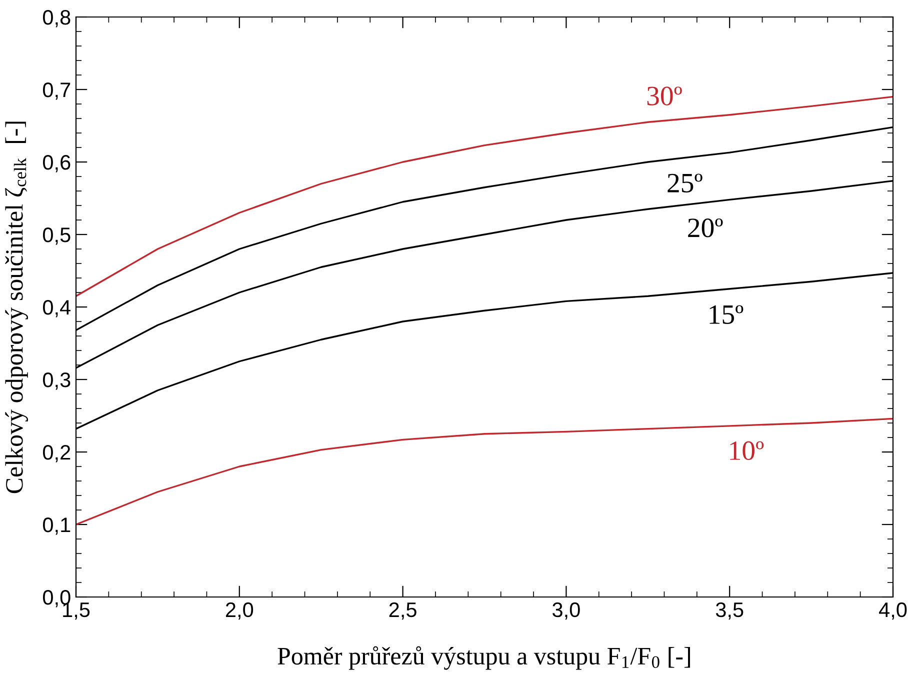  What do you see at coordinates (664, 96) in the screenshot?
I see `series-label: 30º` at bounding box center [664, 96].